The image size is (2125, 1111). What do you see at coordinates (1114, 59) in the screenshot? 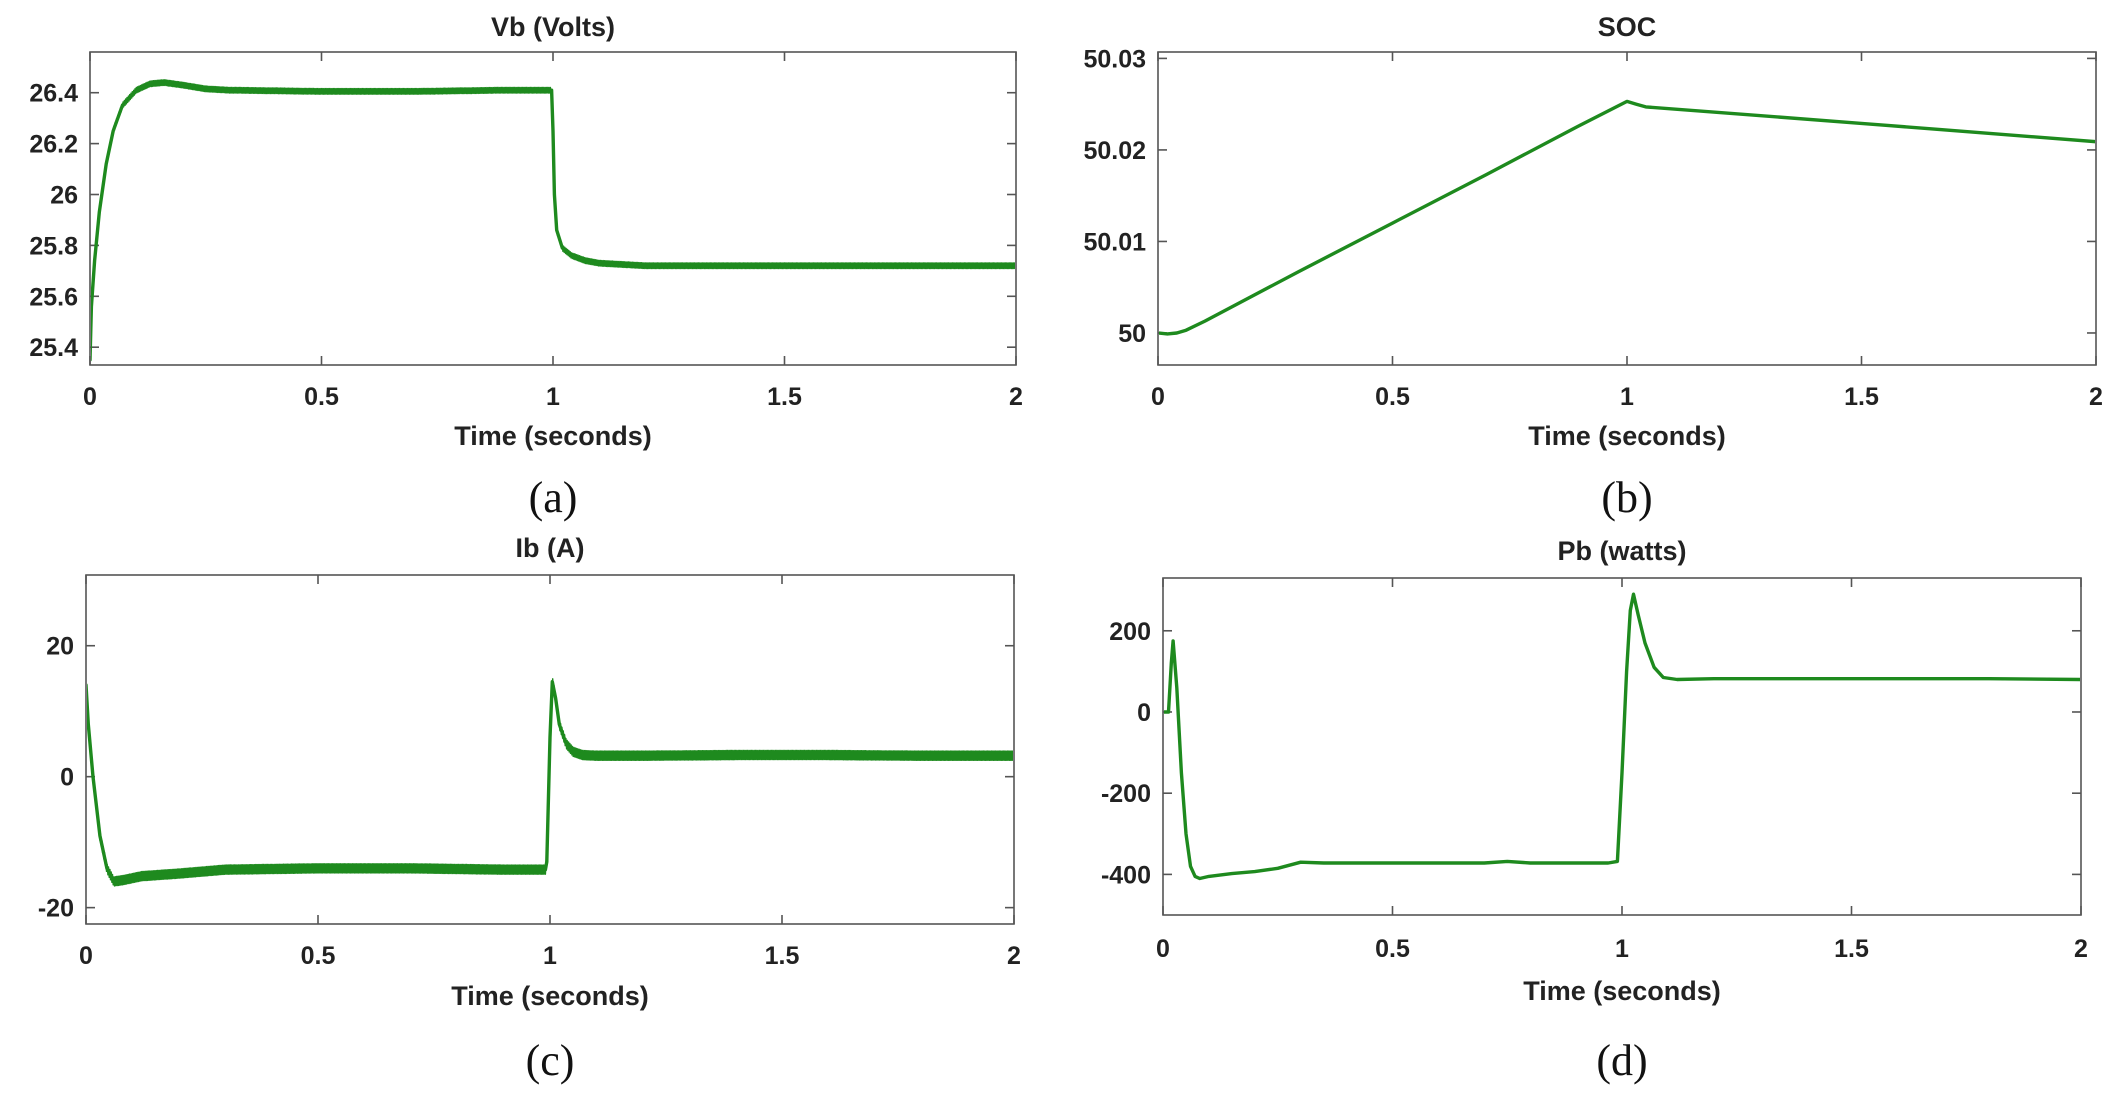
I see `y-tick-label: 50.03` at bounding box center [1114, 59].